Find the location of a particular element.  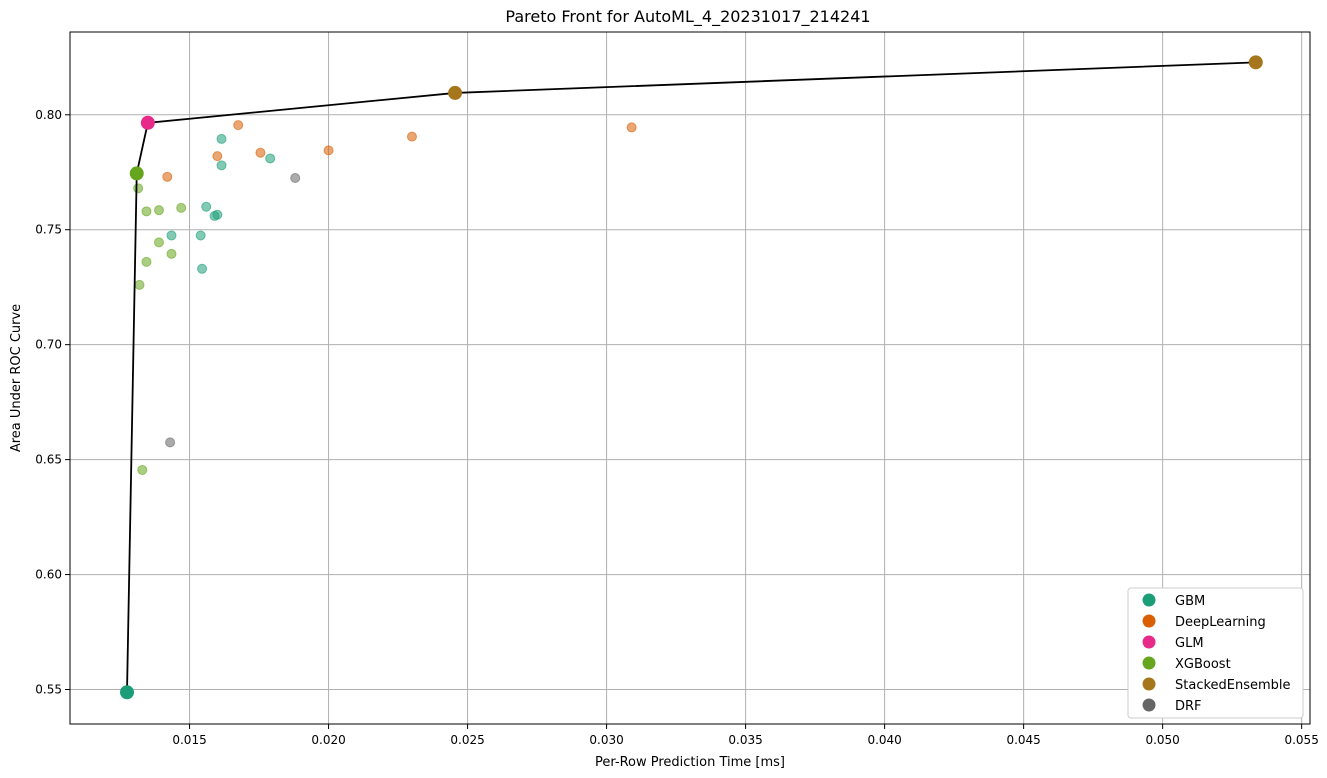

y-tick-label: 0.65 is located at coordinates (48, 460).